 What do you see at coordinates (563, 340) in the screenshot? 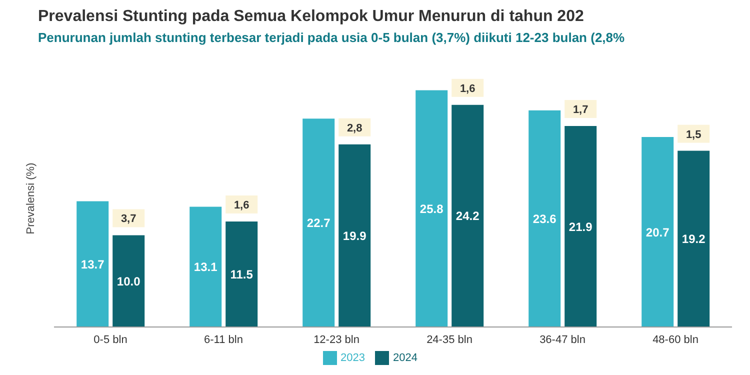
I see `x-tick-label: 36-47 bln` at bounding box center [563, 340].